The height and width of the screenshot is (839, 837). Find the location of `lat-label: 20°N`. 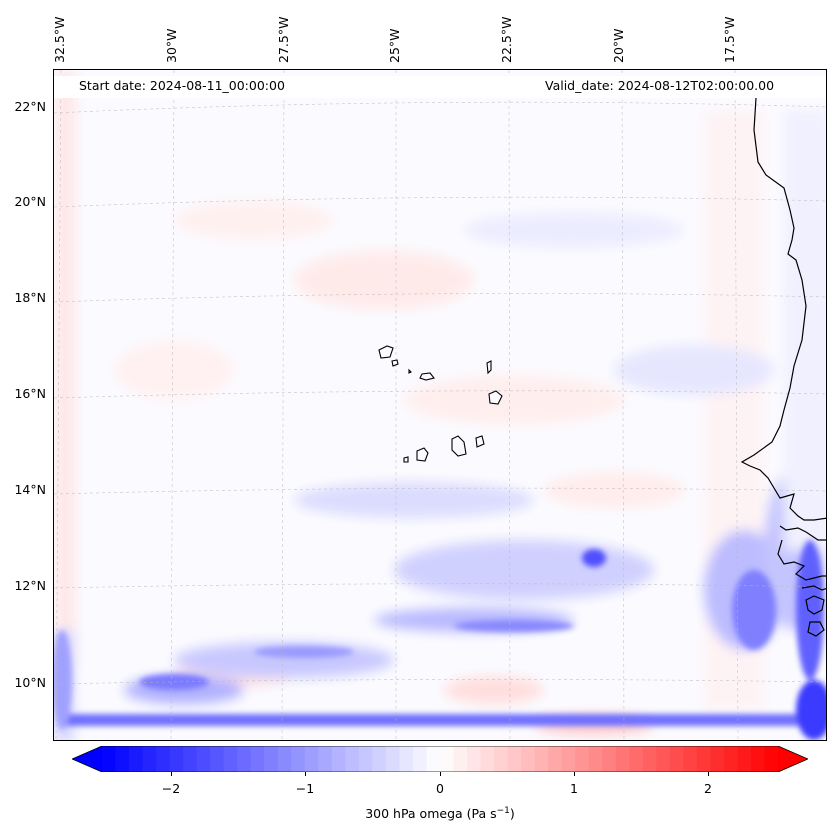

lat-label: 20°N is located at coordinates (30, 201).